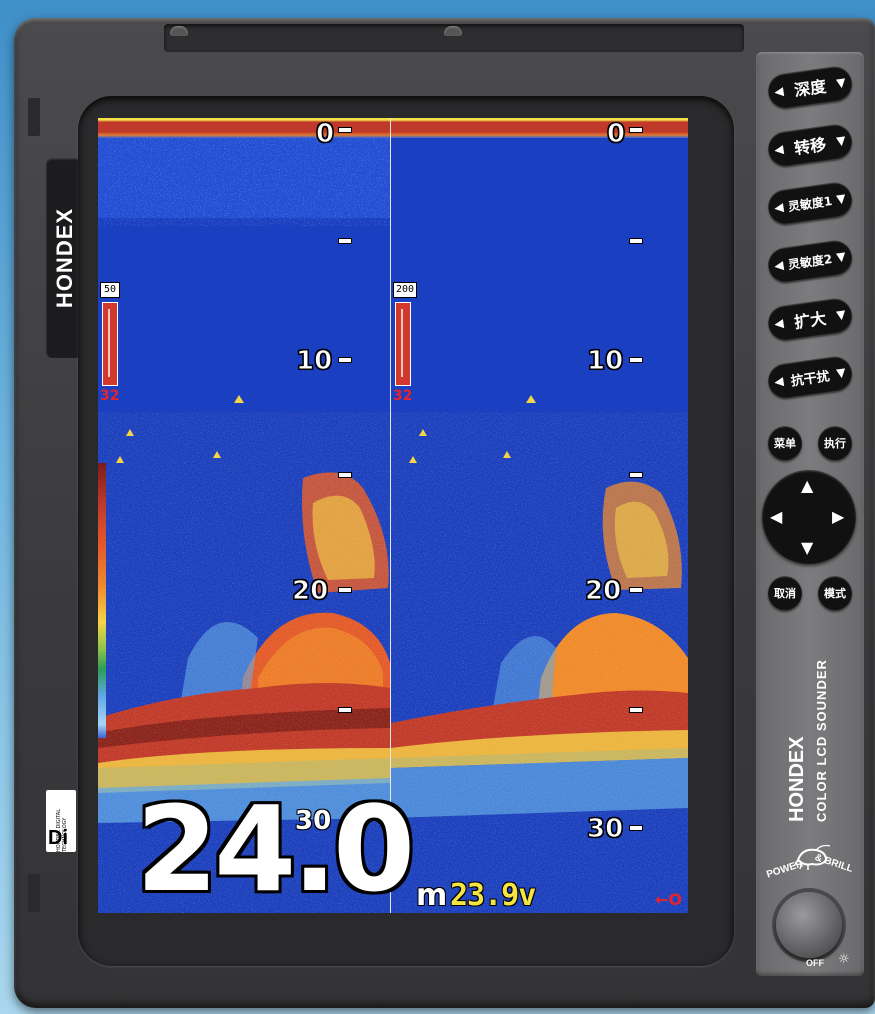 This screenshot has height=1014, width=875. Describe the element at coordinates (810, 145) in the screenshot. I see `shift-button: ◀ 转移 ▼` at that location.